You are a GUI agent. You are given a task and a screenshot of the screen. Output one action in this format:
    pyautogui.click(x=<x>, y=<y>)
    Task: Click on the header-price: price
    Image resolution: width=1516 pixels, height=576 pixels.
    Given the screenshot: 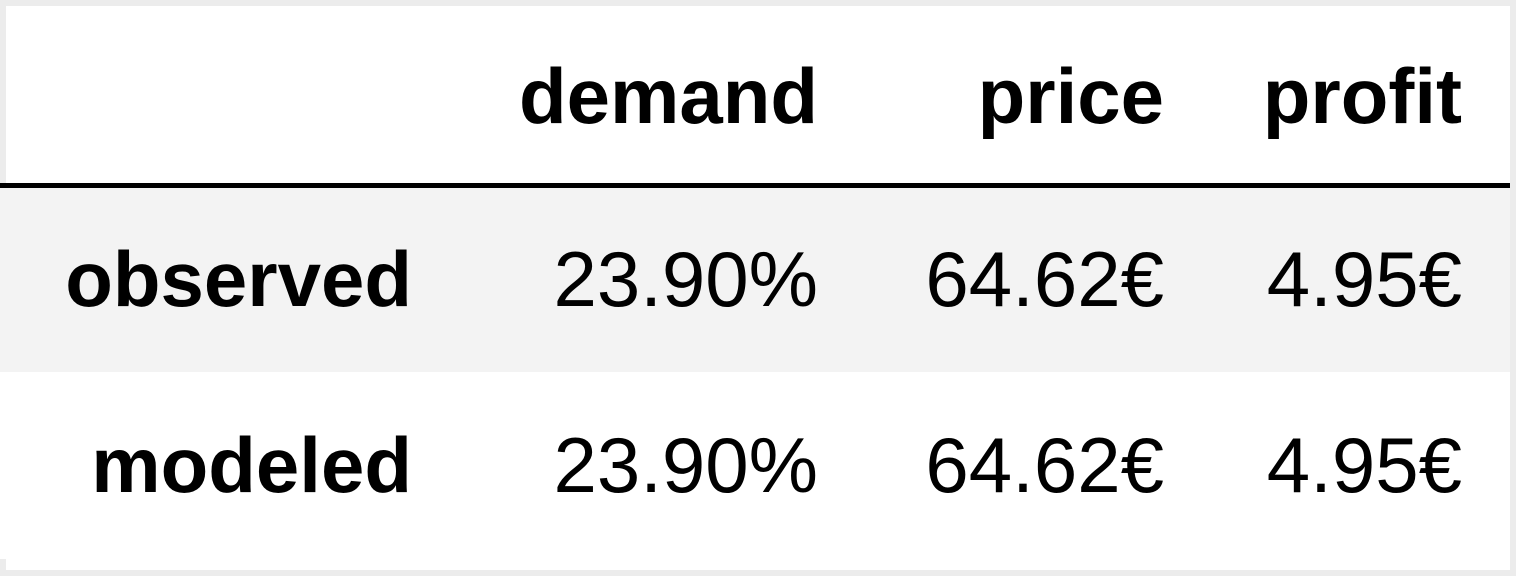 What is the action you would take?
    pyautogui.click(x=991, y=94)
    